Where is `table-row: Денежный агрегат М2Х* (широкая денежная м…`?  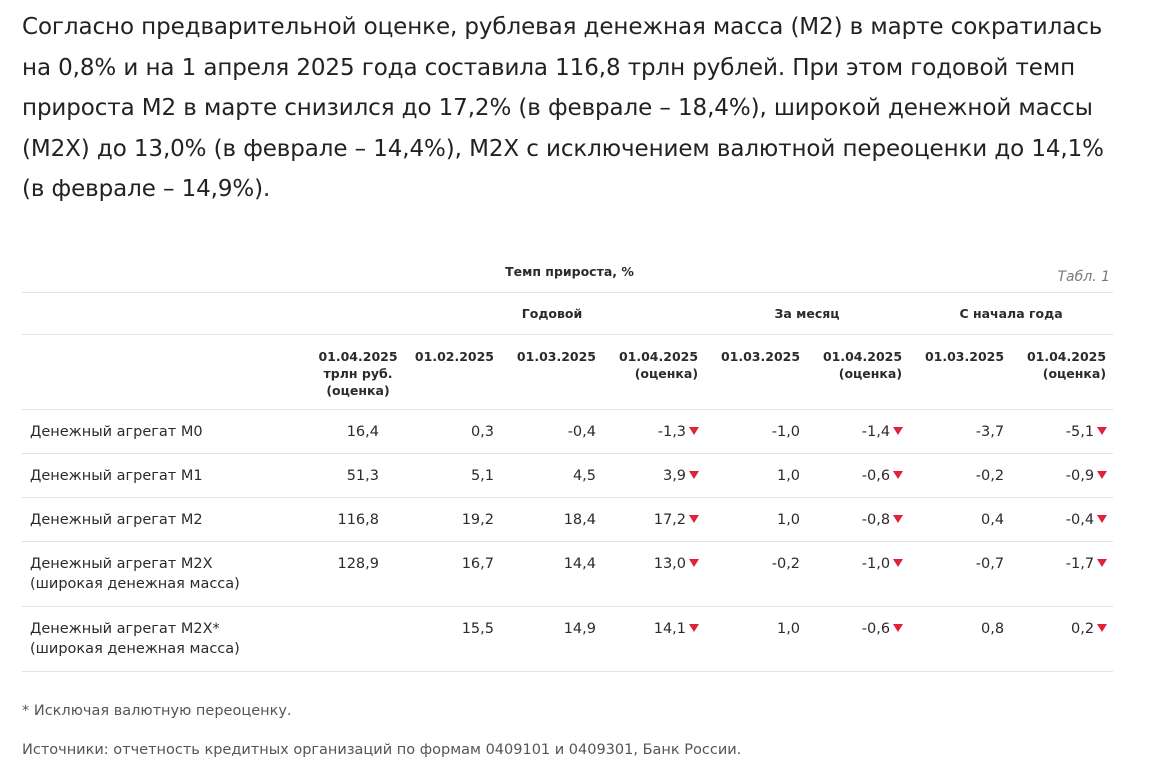
table-row: Денежный агрегат М2Х* (широкая денежная м… is located at coordinates (568, 639).